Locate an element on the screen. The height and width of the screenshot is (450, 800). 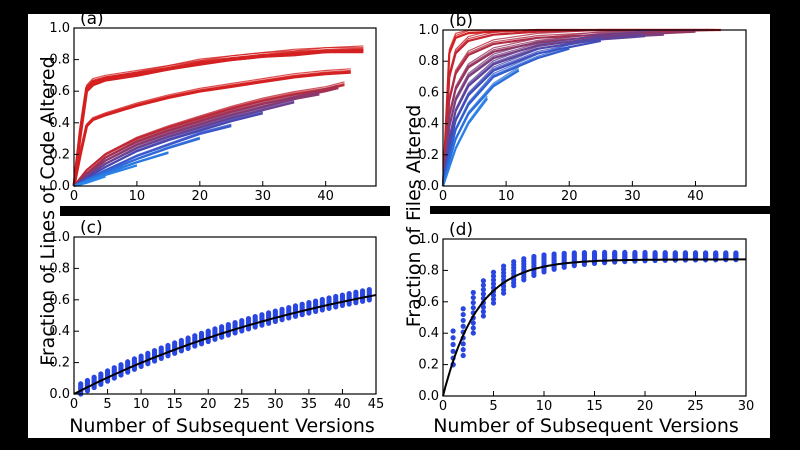
axes-frame is located at coordinates (594, 108).